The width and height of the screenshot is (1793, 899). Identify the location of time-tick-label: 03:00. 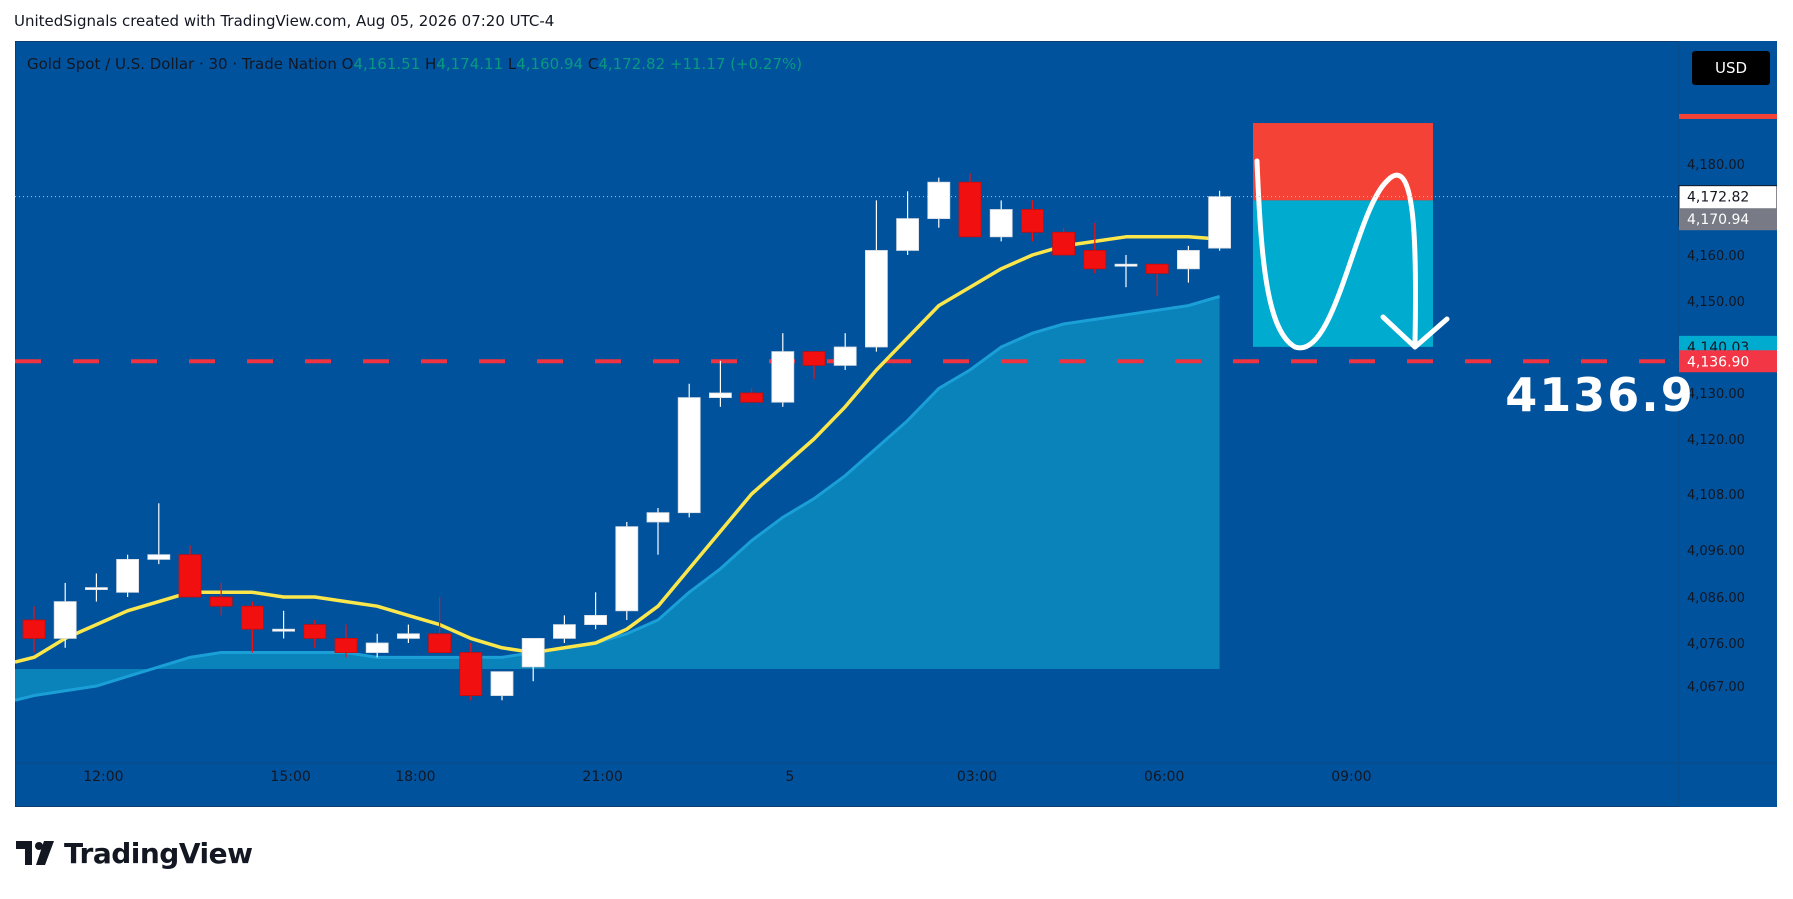
(977, 777).